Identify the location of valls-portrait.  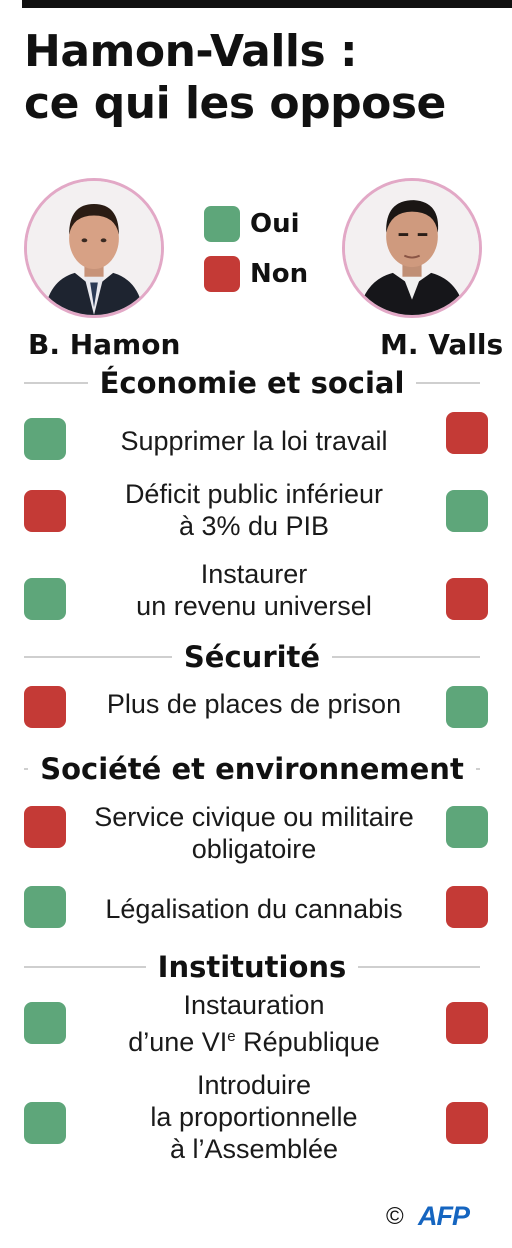
(412, 248).